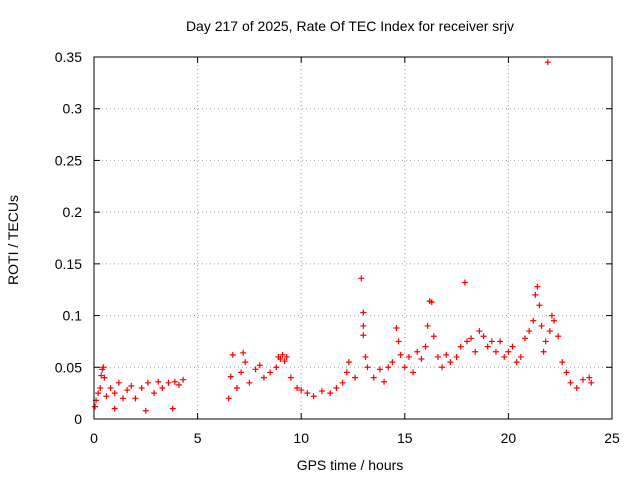 Image resolution: width=640 pixels, height=480 pixels. Describe the element at coordinates (73, 109) in the screenshot. I see `y-tick-label: 0.3` at that location.